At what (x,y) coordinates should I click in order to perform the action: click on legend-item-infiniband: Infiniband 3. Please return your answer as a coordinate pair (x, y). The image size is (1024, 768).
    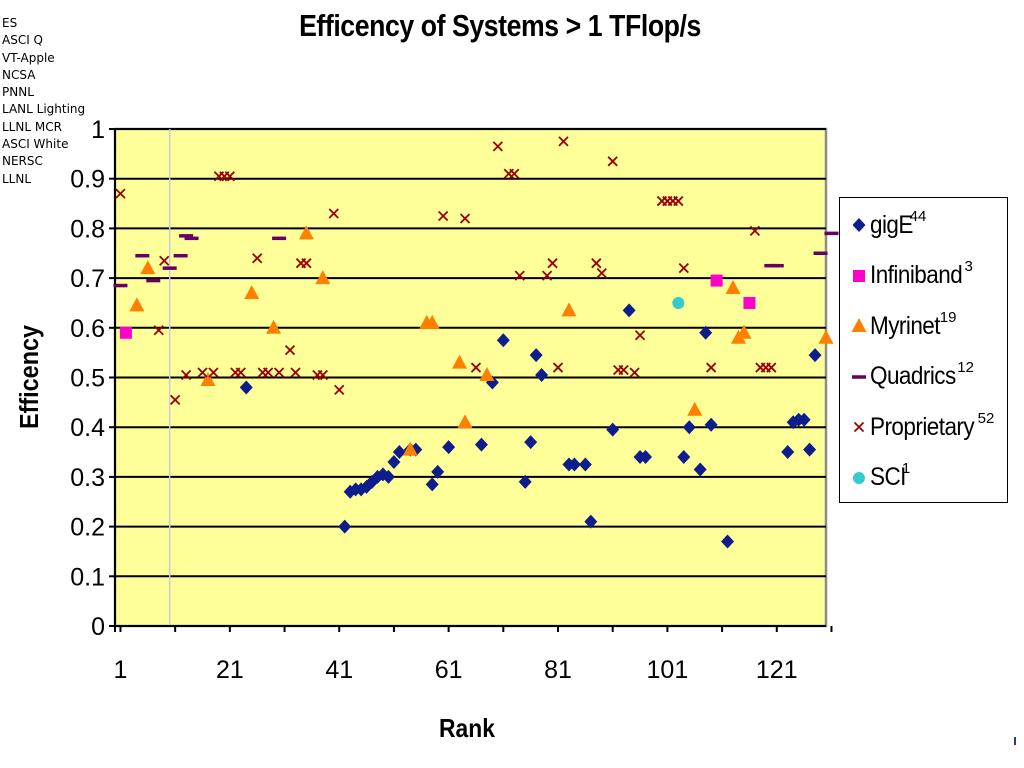
    Looking at the image, I should click on (910, 276).